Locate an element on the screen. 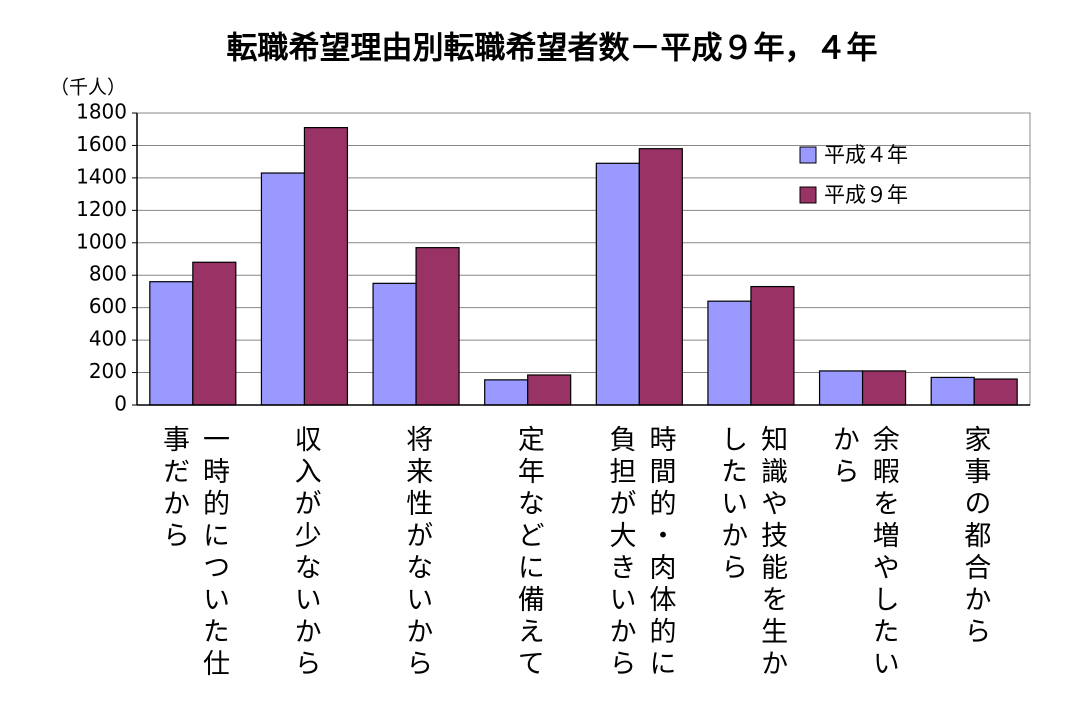 This screenshot has height=717, width=1065. x-tick-label-box: 余暇を増やしたいから is located at coordinates (863, 570).